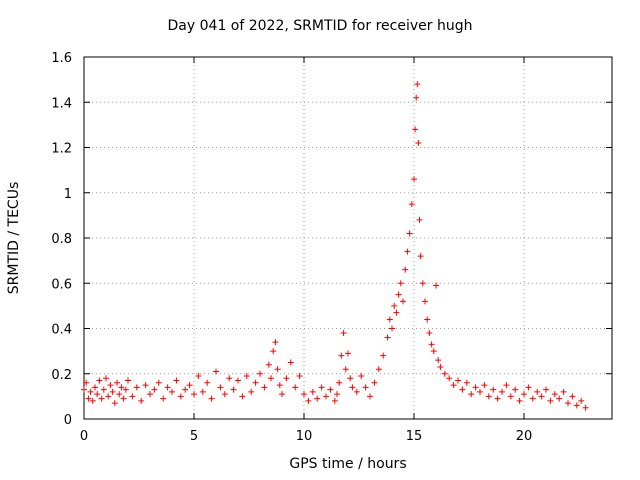 The height and width of the screenshot is (480, 640). What do you see at coordinates (61, 330) in the screenshot?
I see `y-tick-label: 0.4` at bounding box center [61, 330].